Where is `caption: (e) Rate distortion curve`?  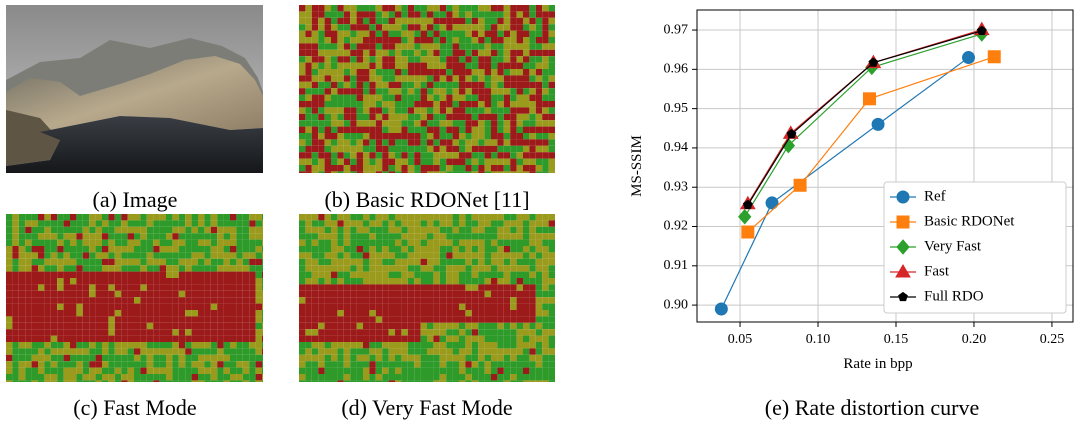 caption: (e) Rate distortion curve is located at coordinates (872, 407).